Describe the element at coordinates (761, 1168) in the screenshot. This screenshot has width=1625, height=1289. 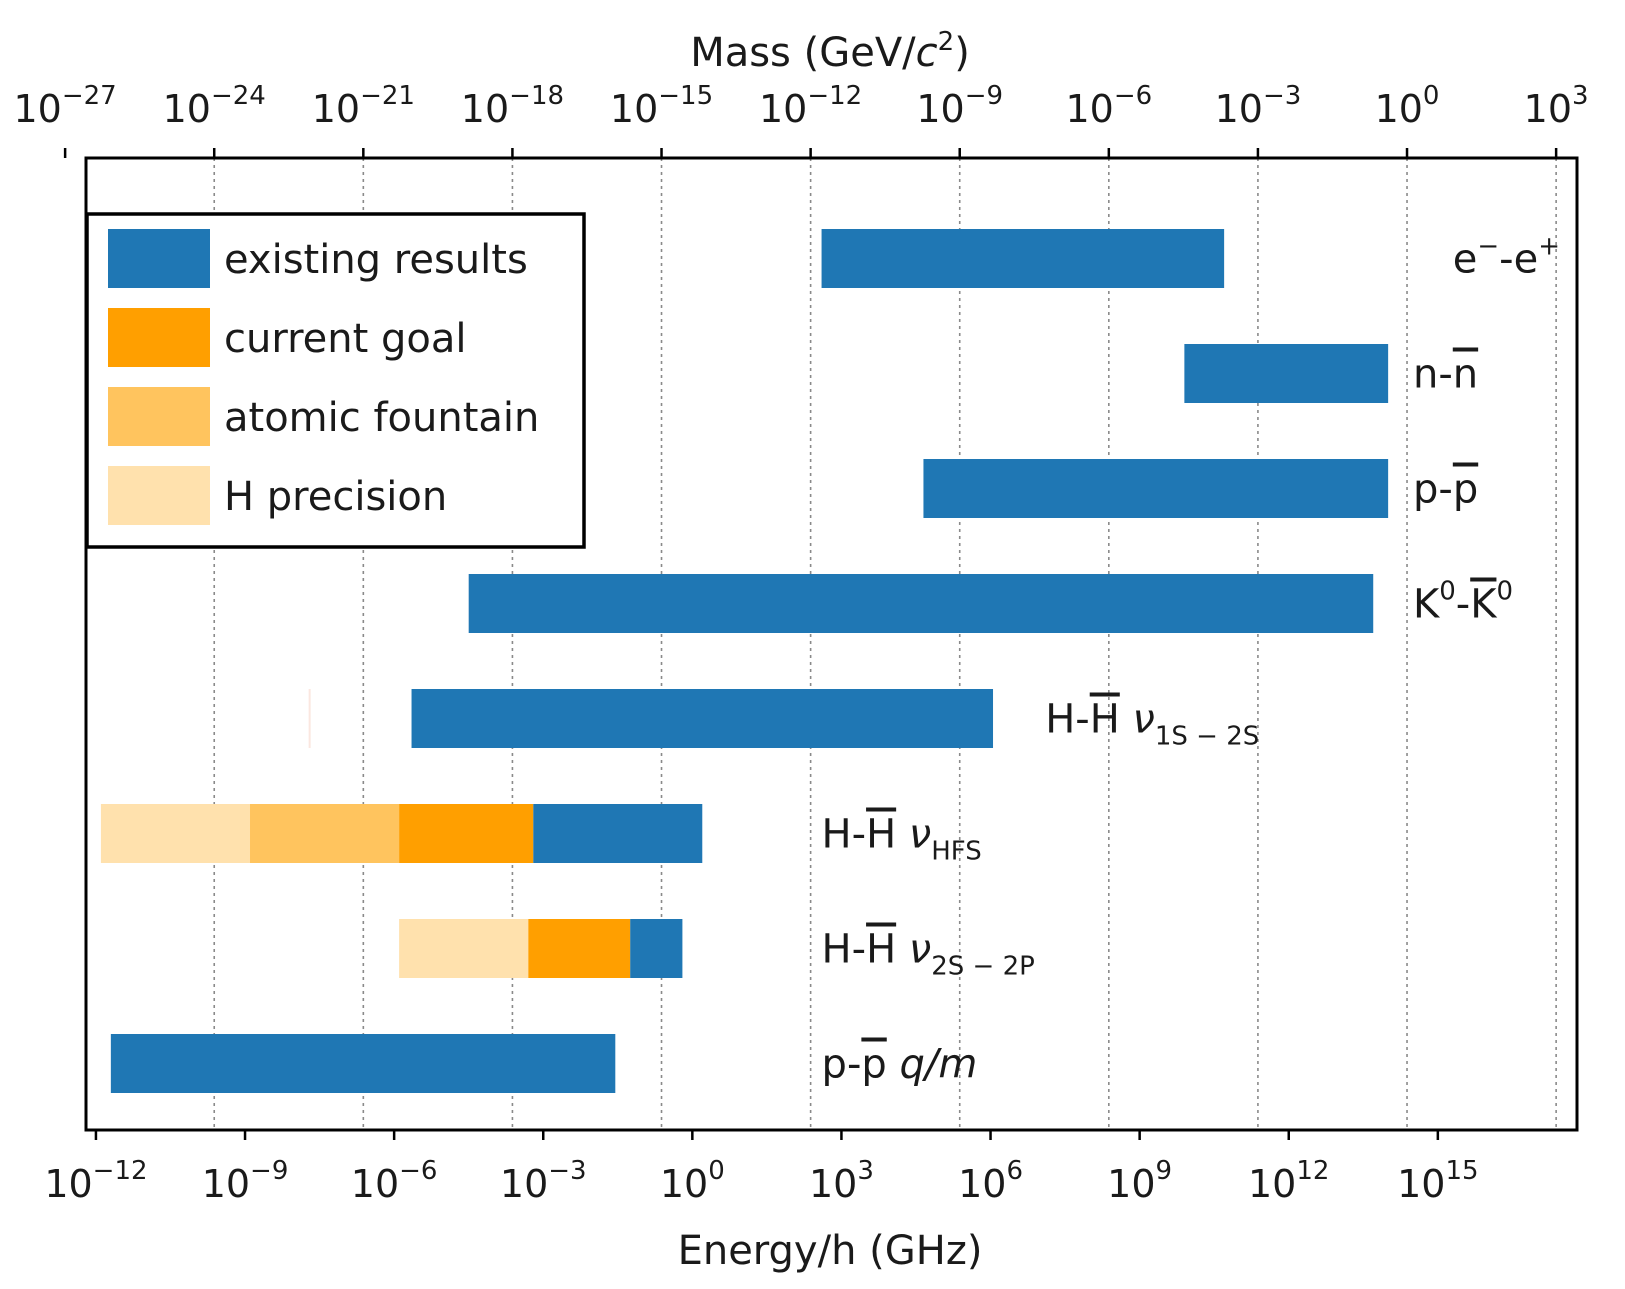
I see `bottom-axis: 10⁻¹² 10⁻⁹ 10⁻⁶ 10⁻³ 10⁰ 10³ 10⁶ 10⁹ 10¹² 10¹⁵` at that location.